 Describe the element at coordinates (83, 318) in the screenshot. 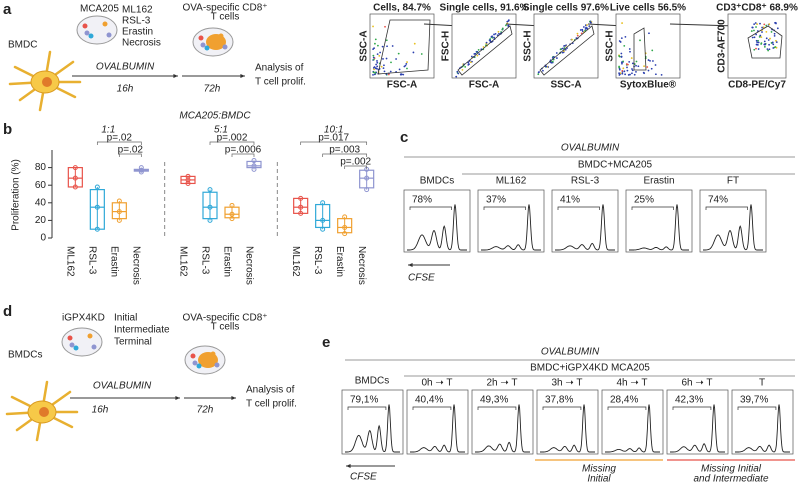

I see `tumor-label: iGPX4KD` at that location.